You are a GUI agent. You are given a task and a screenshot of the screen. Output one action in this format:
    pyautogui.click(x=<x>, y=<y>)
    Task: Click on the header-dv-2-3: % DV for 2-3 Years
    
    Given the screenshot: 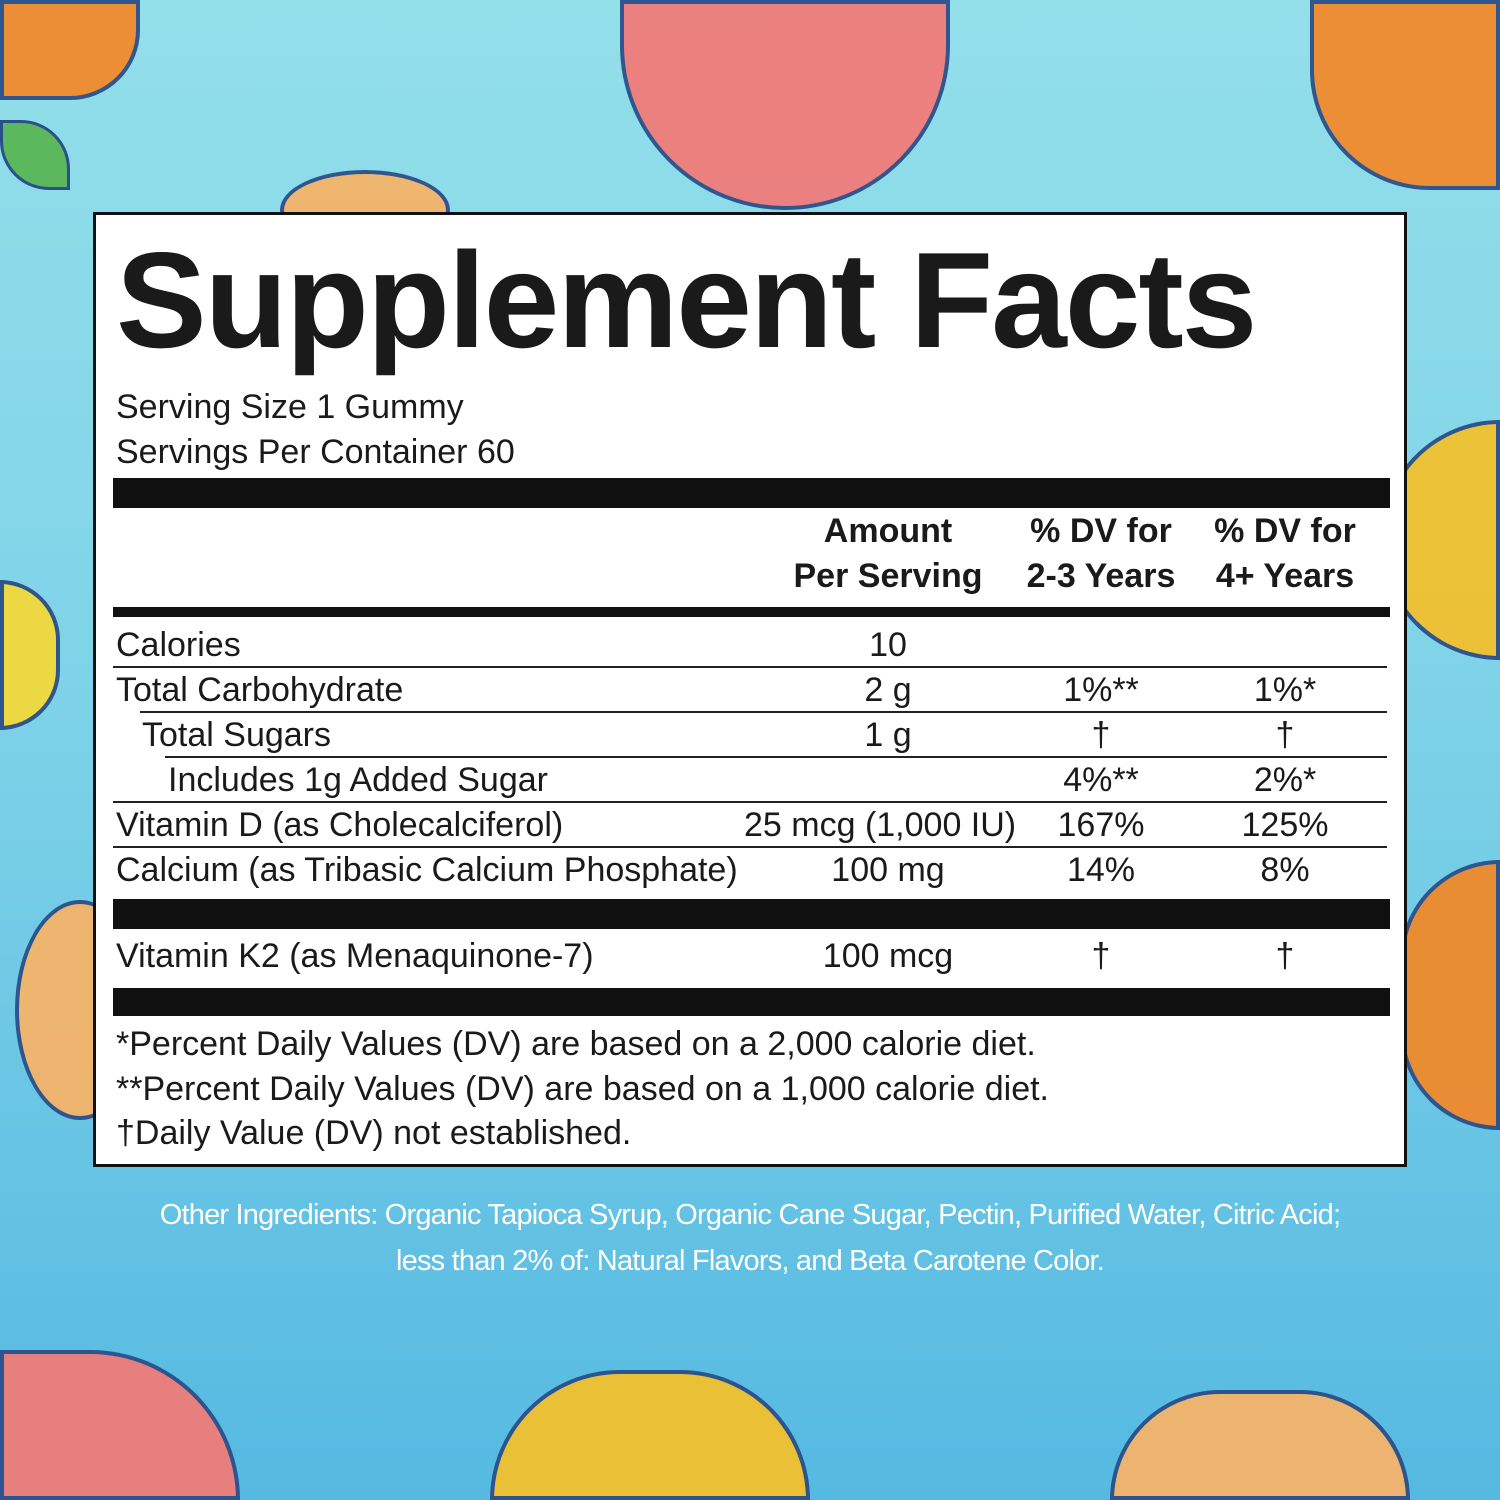 What is the action you would take?
    pyautogui.click(x=1101, y=554)
    